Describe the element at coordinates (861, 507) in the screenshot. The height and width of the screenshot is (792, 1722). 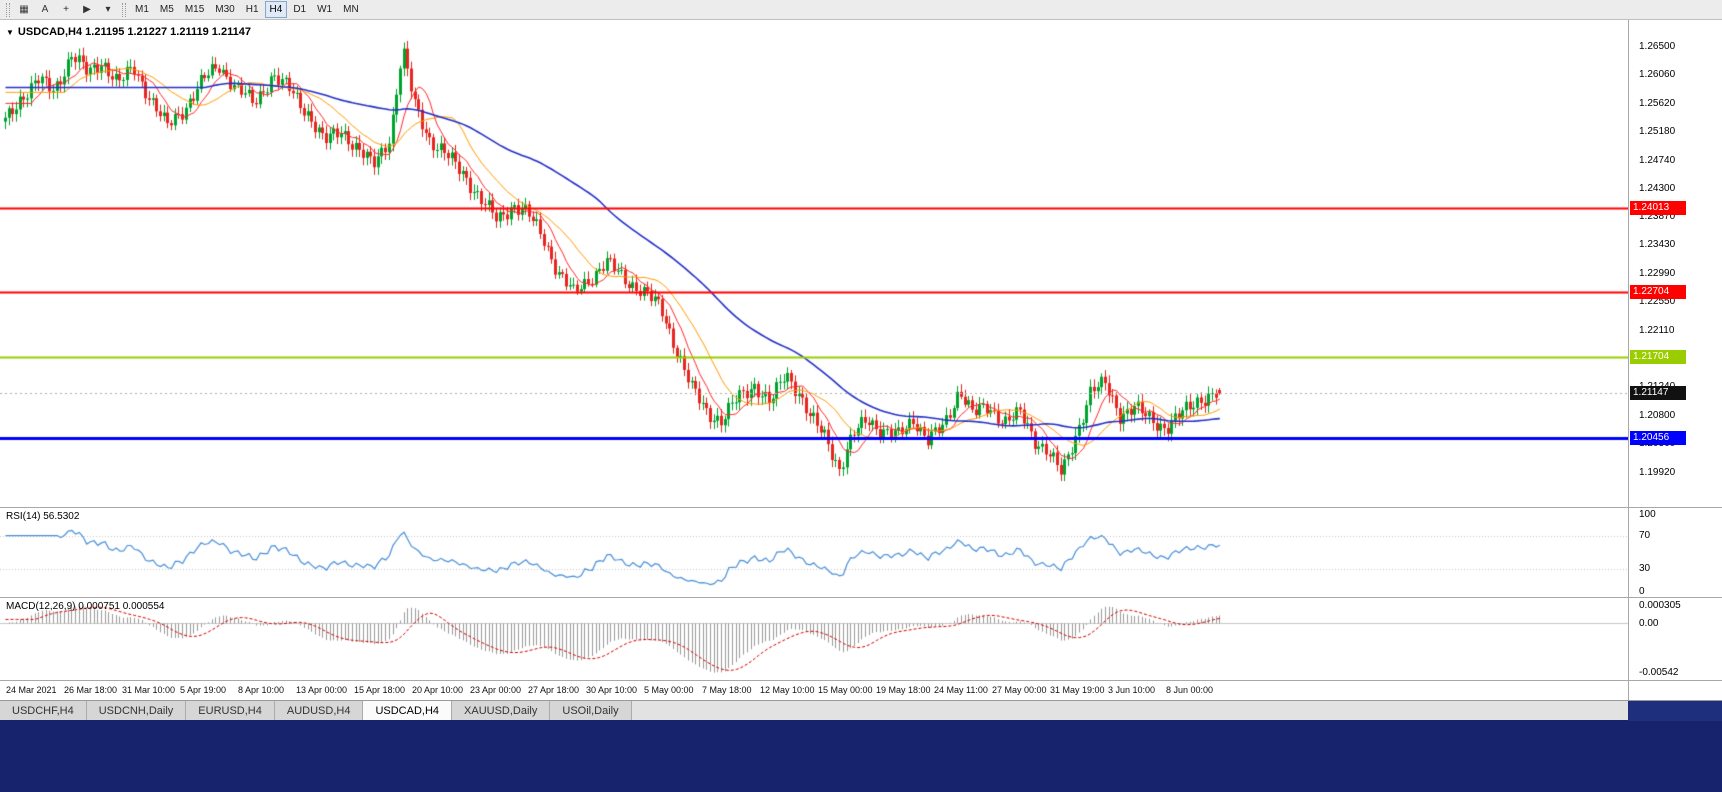
I see `rsi-pane-splitter` at that location.